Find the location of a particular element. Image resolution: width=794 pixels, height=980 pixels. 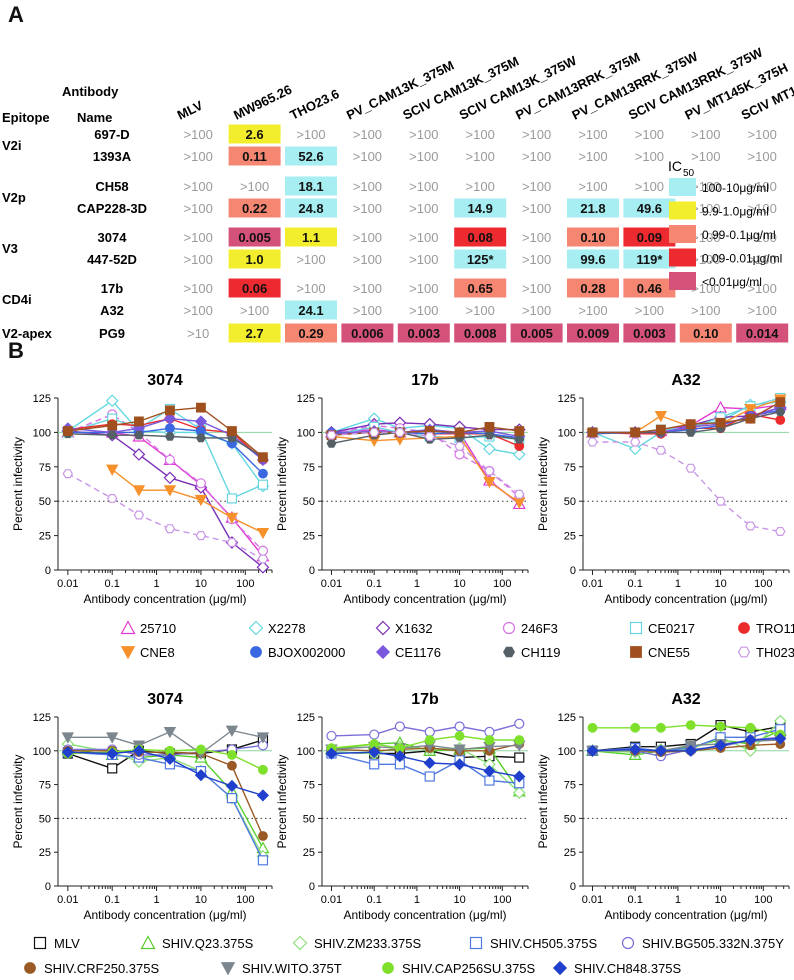

ic50-value: 119* is located at coordinates (649, 259).